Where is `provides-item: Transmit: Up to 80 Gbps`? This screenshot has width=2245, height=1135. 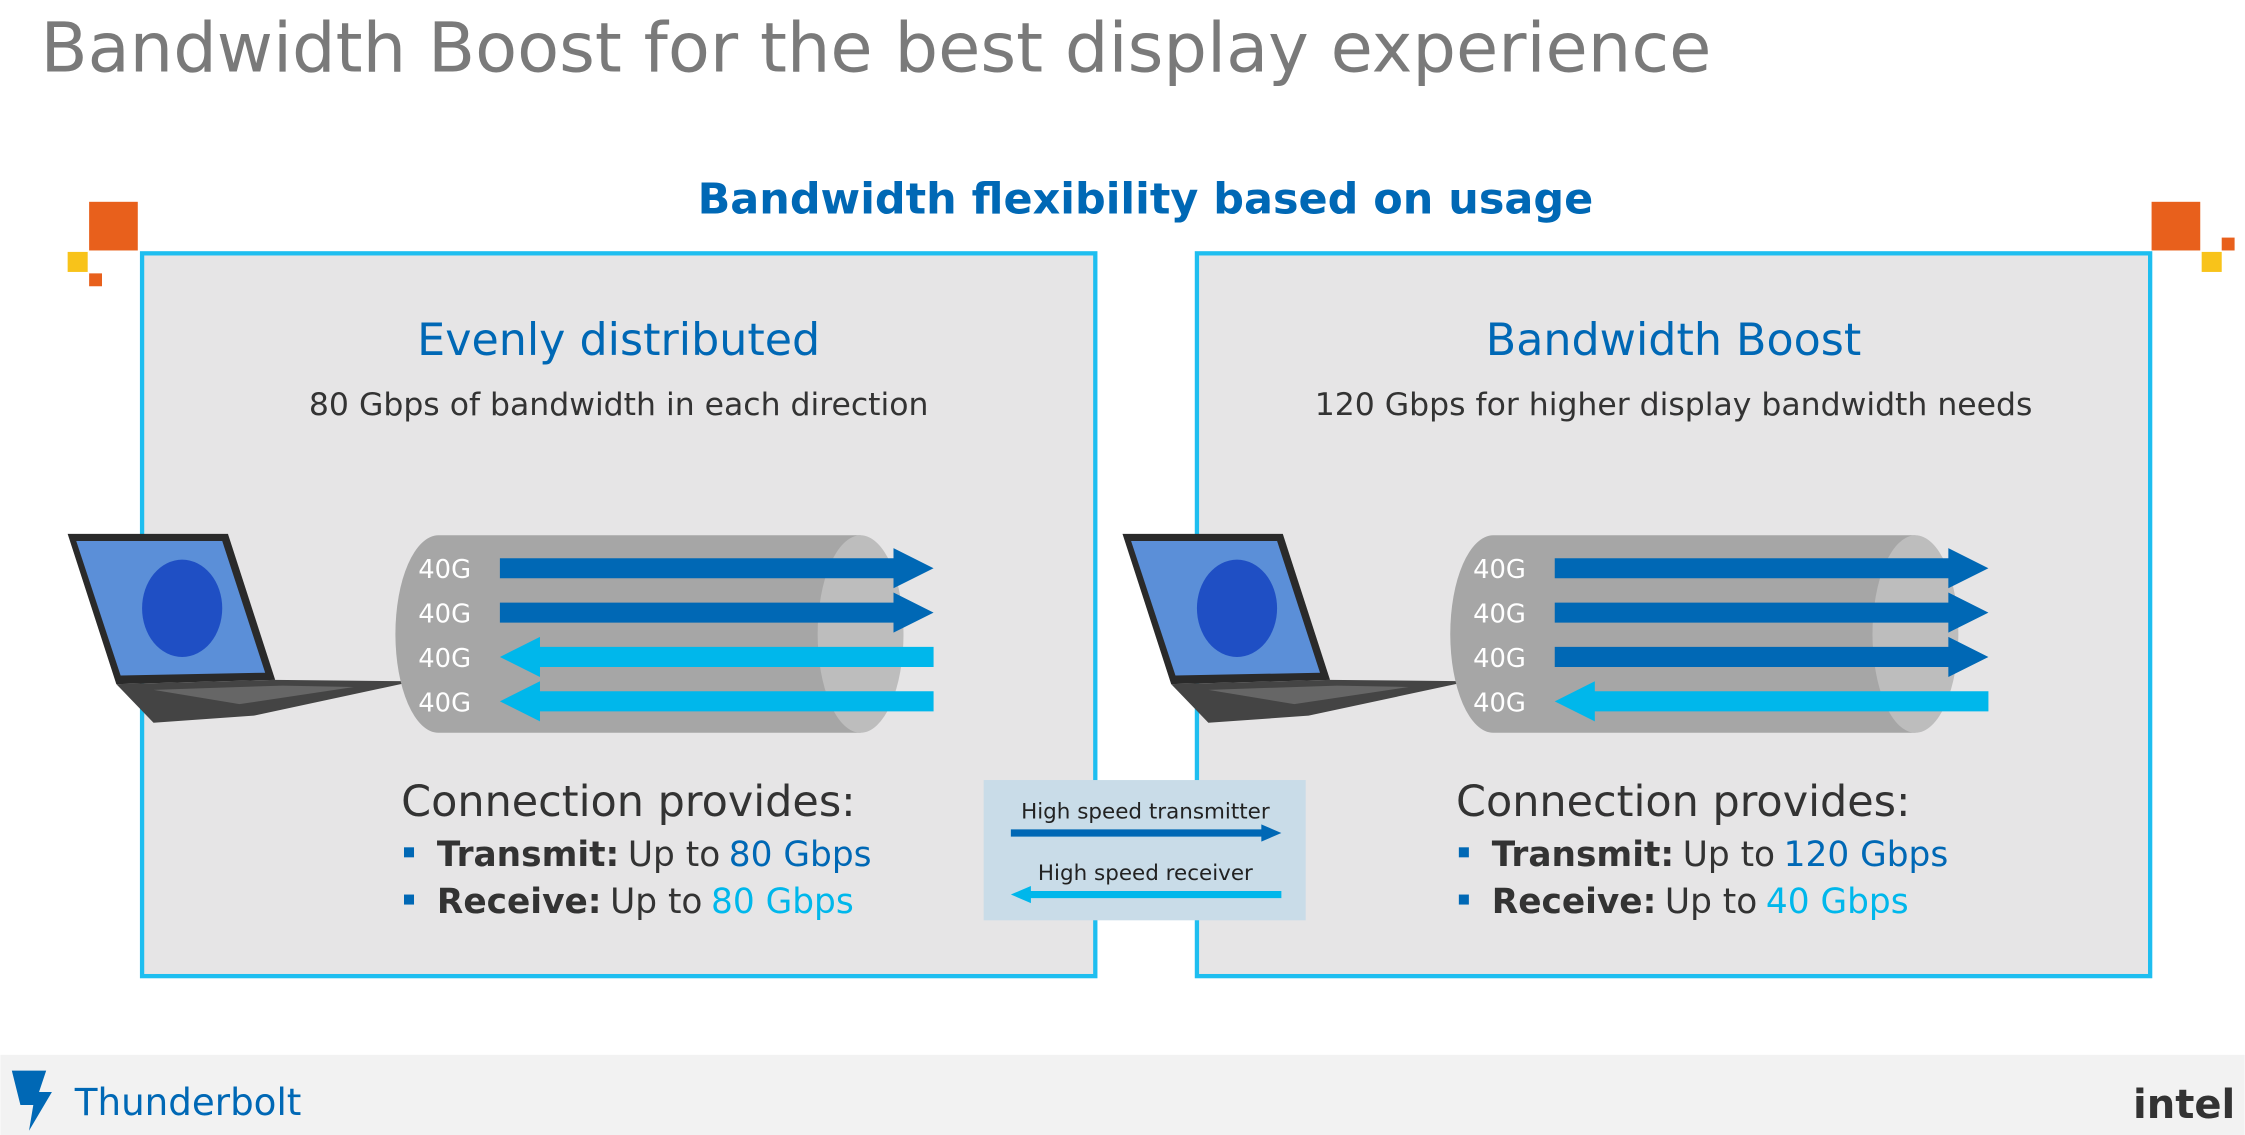 provides-item: Transmit: Up to 80 Gbps is located at coordinates (654, 855).